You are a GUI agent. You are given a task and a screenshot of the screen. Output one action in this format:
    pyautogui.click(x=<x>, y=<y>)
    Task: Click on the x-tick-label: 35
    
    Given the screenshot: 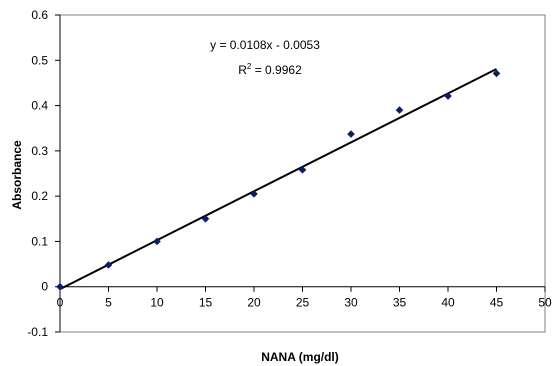 What is the action you would take?
    pyautogui.click(x=400, y=303)
    